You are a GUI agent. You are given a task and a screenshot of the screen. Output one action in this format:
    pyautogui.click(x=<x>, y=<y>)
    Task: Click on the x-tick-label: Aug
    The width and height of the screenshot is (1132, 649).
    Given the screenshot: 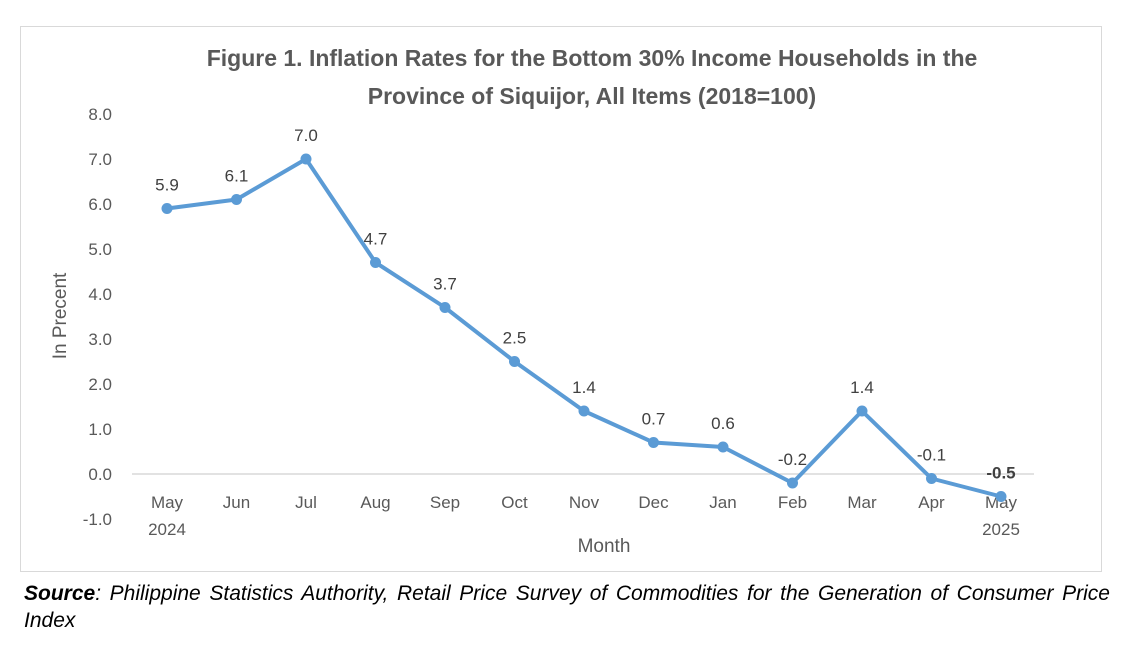 What is the action you would take?
    pyautogui.click(x=375, y=502)
    